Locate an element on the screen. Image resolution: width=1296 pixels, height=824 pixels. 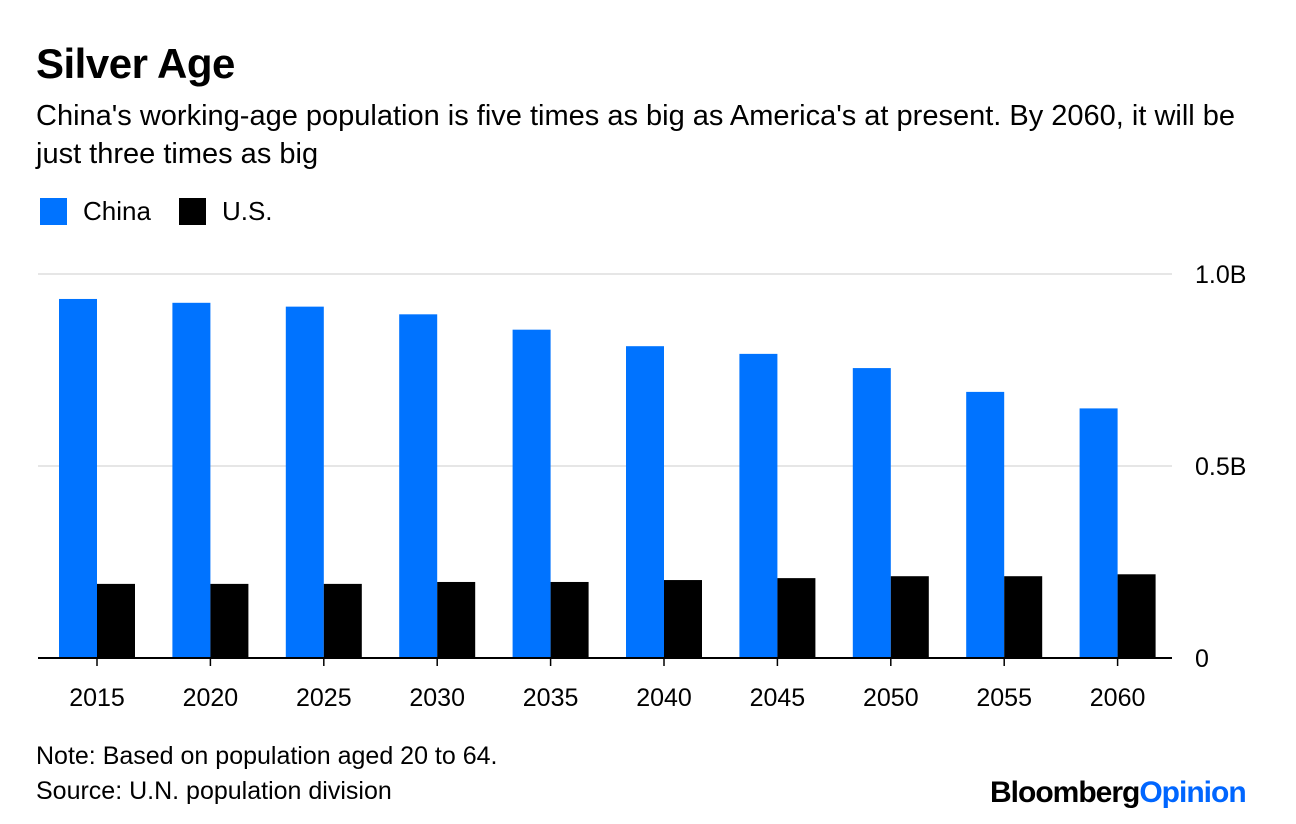
legend-item-china: China is located at coordinates (95, 211).